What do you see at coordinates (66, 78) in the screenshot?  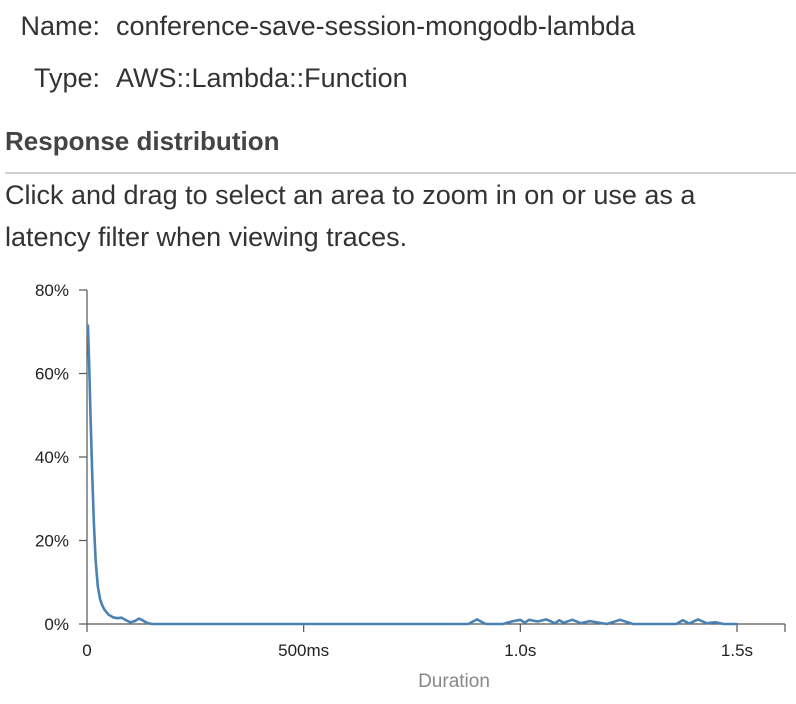 I see `type-label: Type:` at bounding box center [66, 78].